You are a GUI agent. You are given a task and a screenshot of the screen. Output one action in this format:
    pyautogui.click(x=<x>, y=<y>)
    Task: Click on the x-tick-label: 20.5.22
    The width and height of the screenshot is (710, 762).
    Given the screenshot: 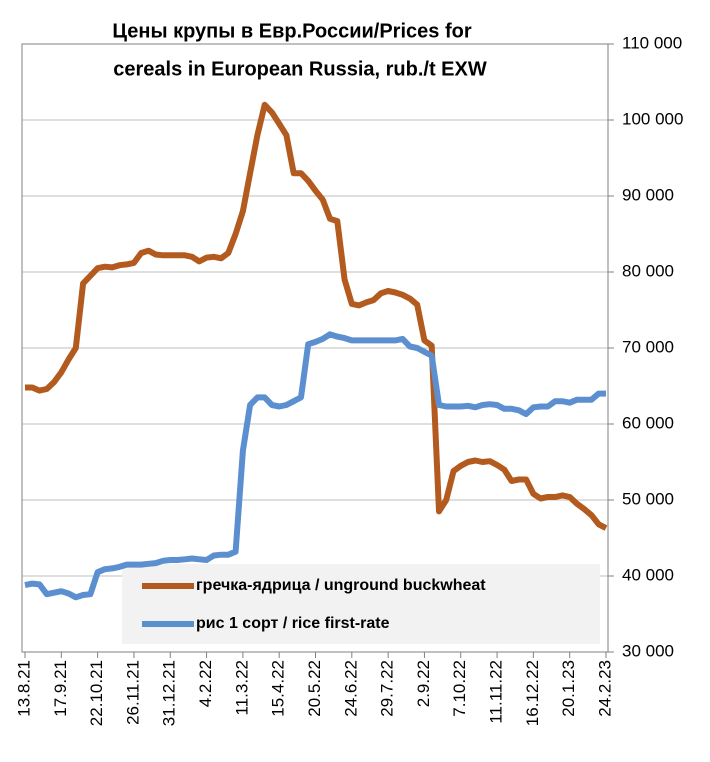 What is the action you would take?
    pyautogui.click(x=314, y=688)
    